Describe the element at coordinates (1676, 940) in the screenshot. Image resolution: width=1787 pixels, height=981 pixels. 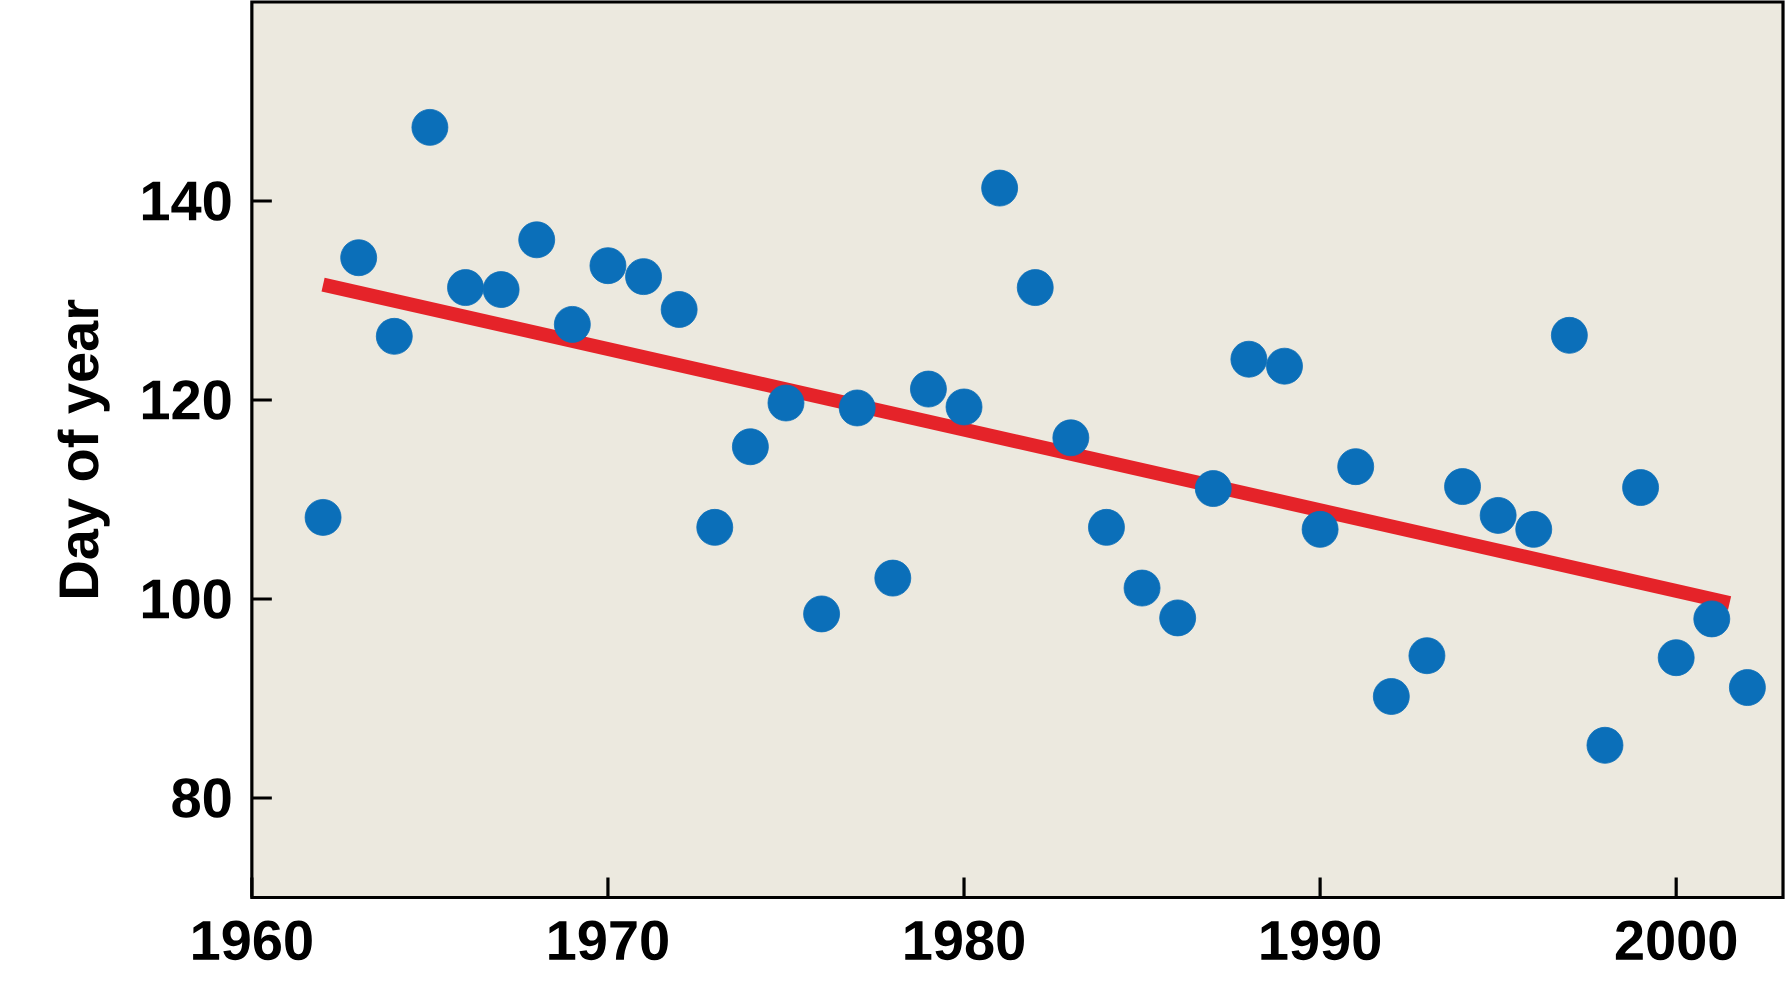
I see `x-tick-label: 2000` at that location.